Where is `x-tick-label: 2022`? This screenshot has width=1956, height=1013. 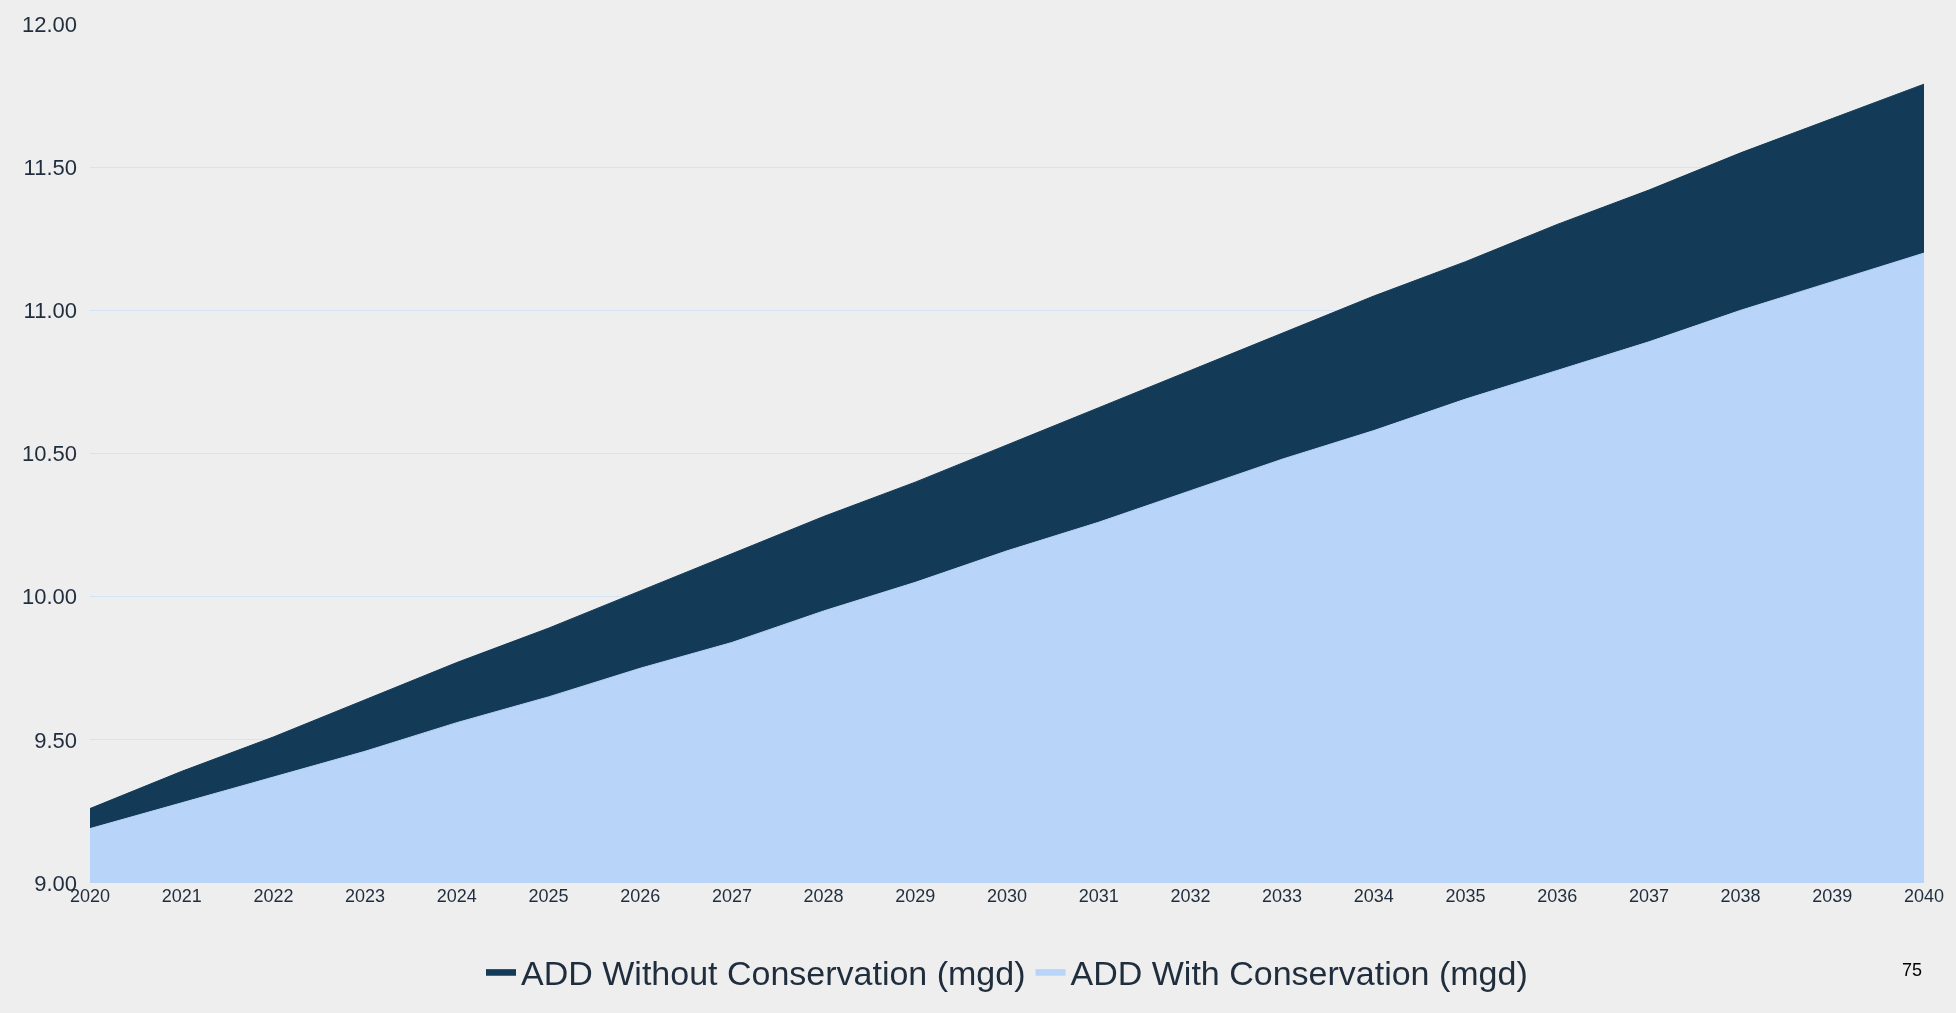
x-tick-label: 2022 is located at coordinates (273, 896).